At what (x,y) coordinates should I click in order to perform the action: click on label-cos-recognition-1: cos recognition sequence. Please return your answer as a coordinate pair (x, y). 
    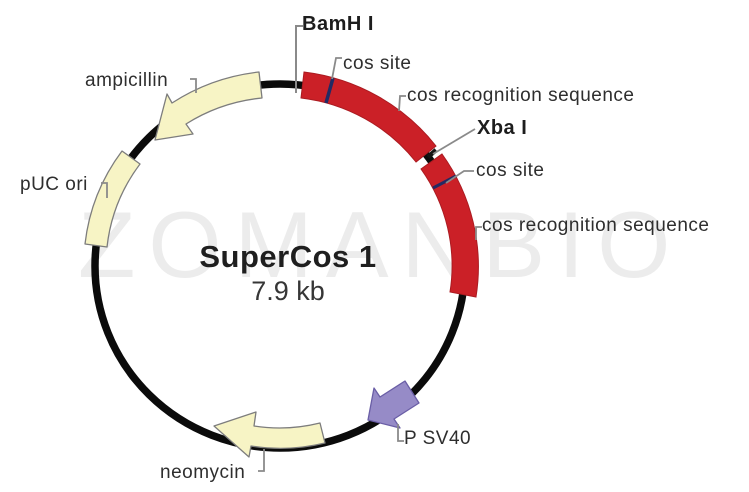
    Looking at the image, I should click on (521, 95).